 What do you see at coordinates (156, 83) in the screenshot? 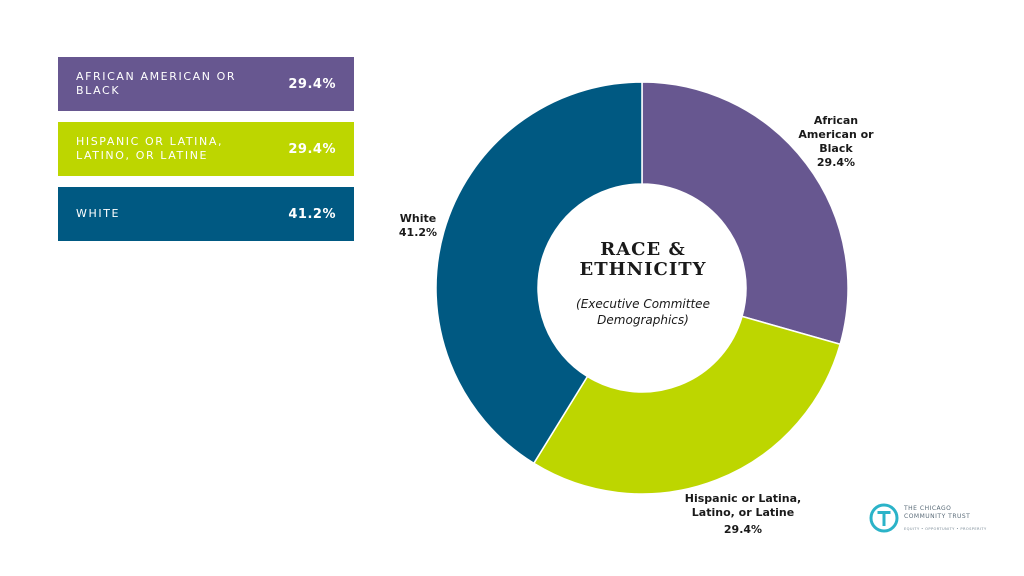
I see `legend-label: AFRICAN AMERICAN OR BLACK` at bounding box center [156, 83].